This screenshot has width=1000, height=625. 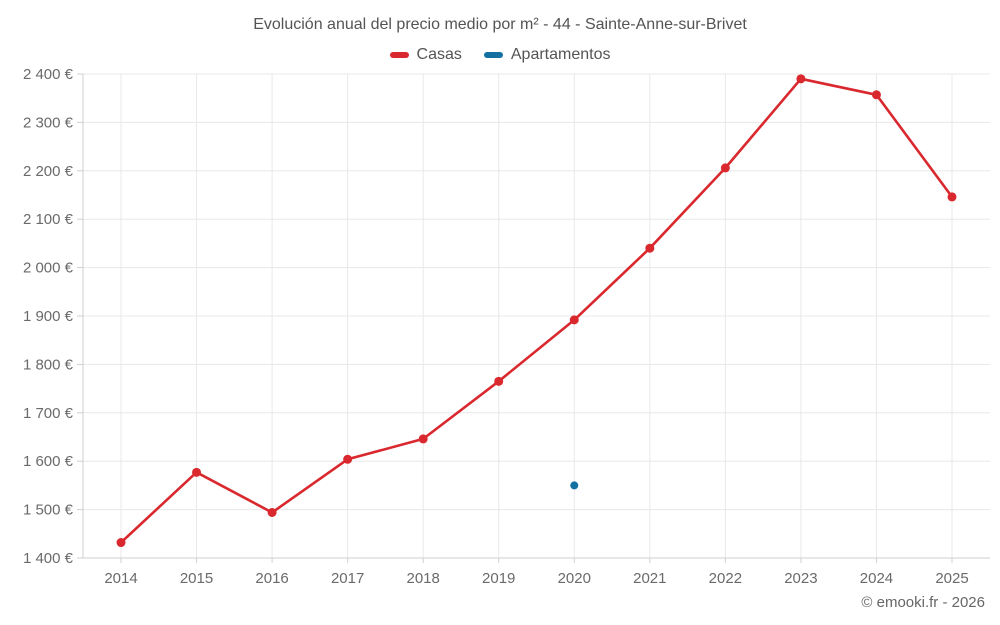 I want to click on y-tick-label: 2 100 €, so click(x=48, y=219).